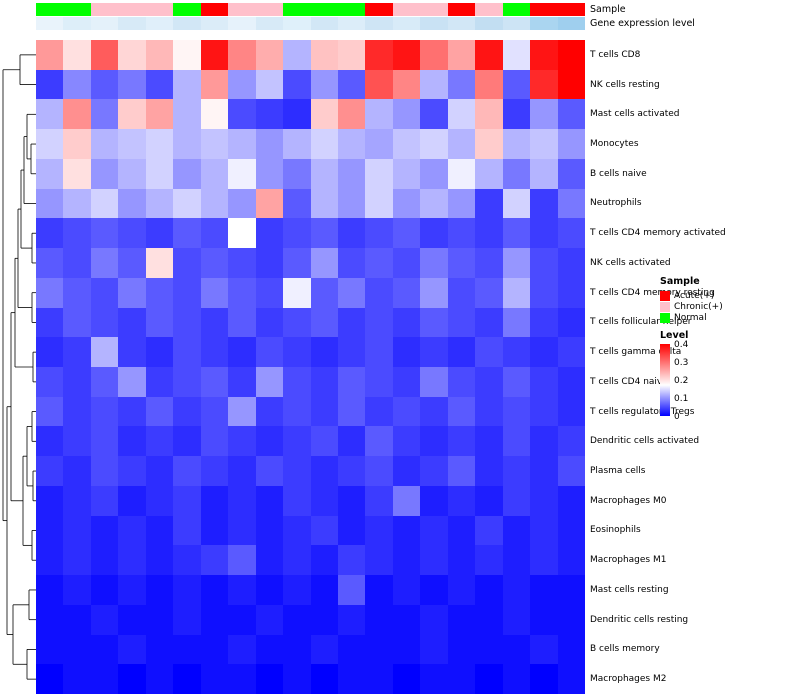 The height and width of the screenshot is (700, 800). What do you see at coordinates (625, 649) in the screenshot?
I see `row-label: B cells memory` at bounding box center [625, 649].